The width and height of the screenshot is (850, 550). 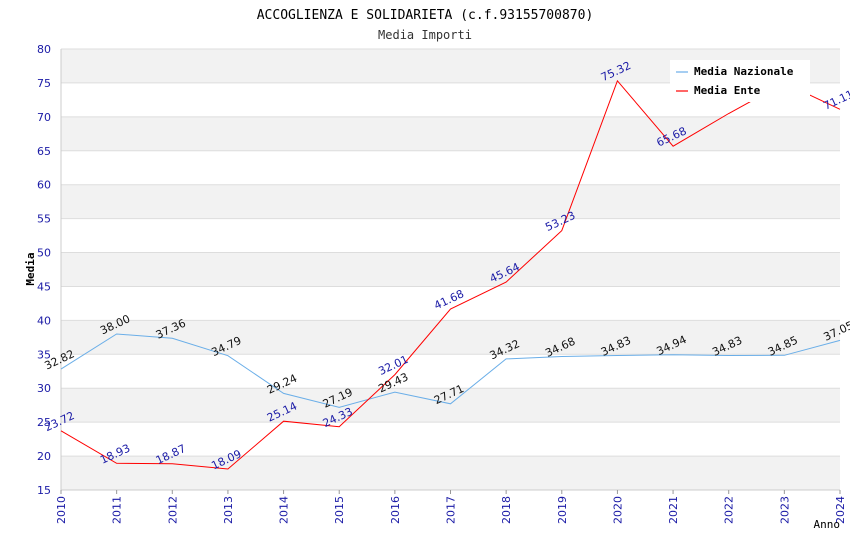 What do you see at coordinates (840, 510) in the screenshot?
I see `x-tick-label: 2024` at bounding box center [840, 510].